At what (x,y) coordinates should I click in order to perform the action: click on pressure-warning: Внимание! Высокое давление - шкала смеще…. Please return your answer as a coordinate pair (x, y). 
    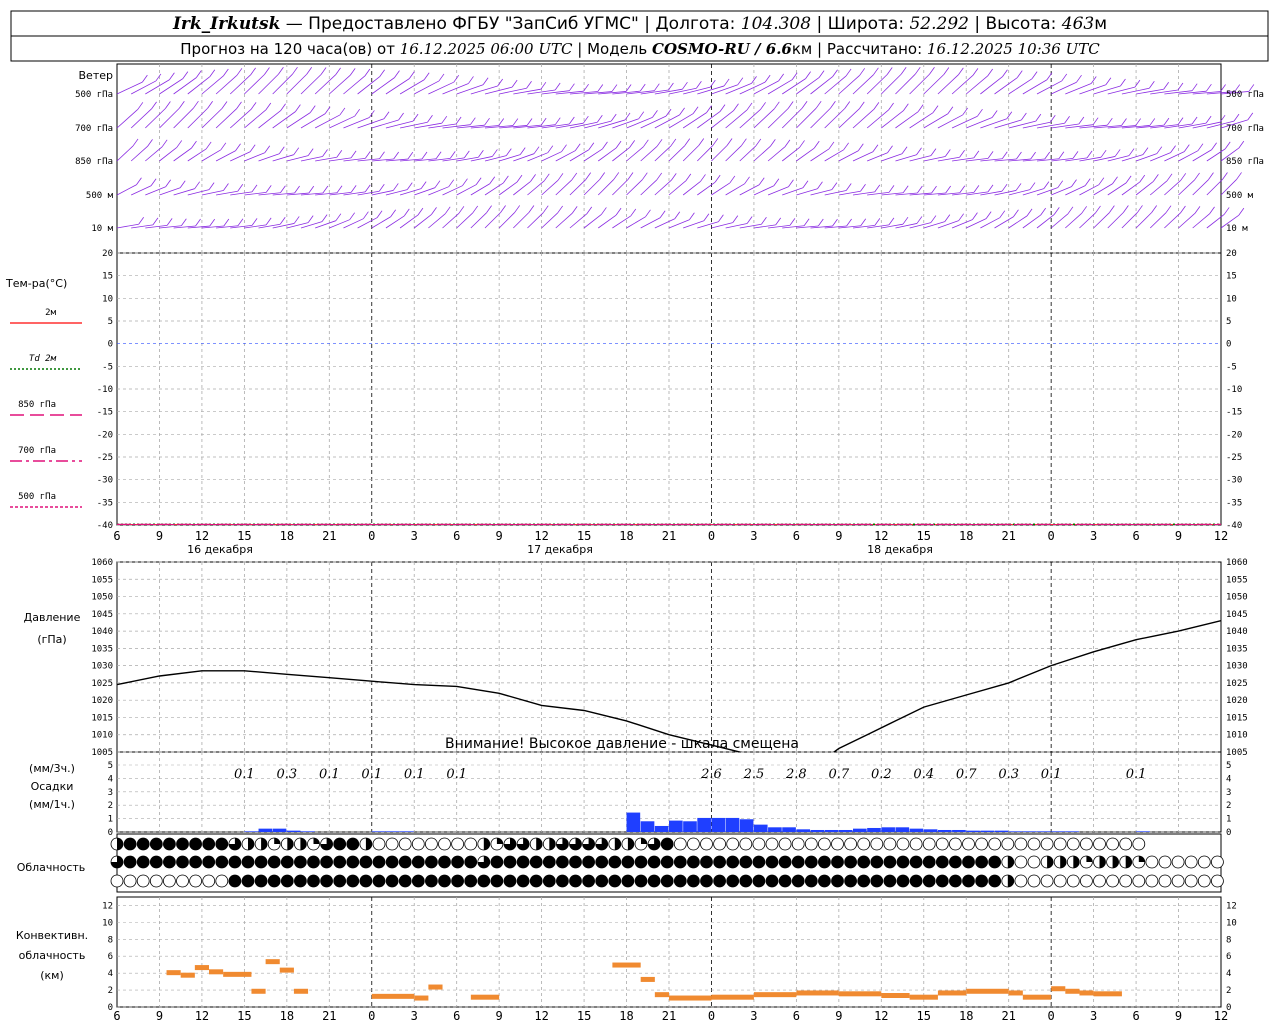
    Looking at the image, I should click on (622, 744).